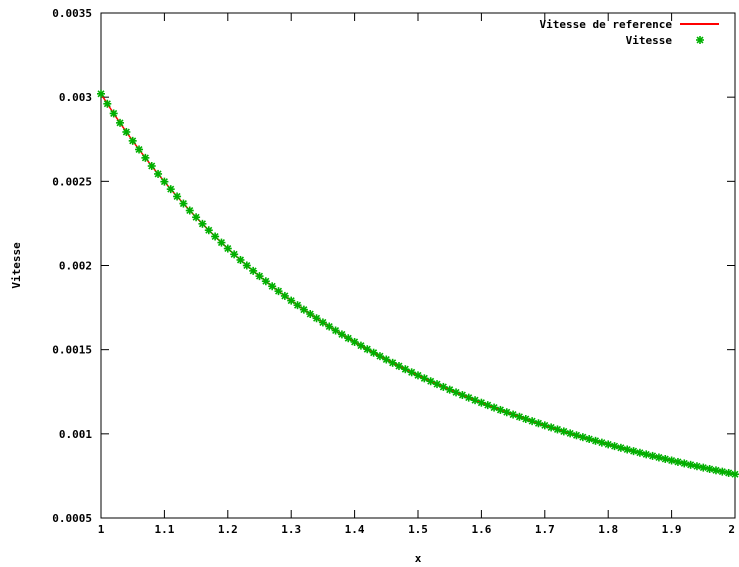  Describe the element at coordinates (72, 350) in the screenshot. I see `y-tick-label: 0.0015` at that location.